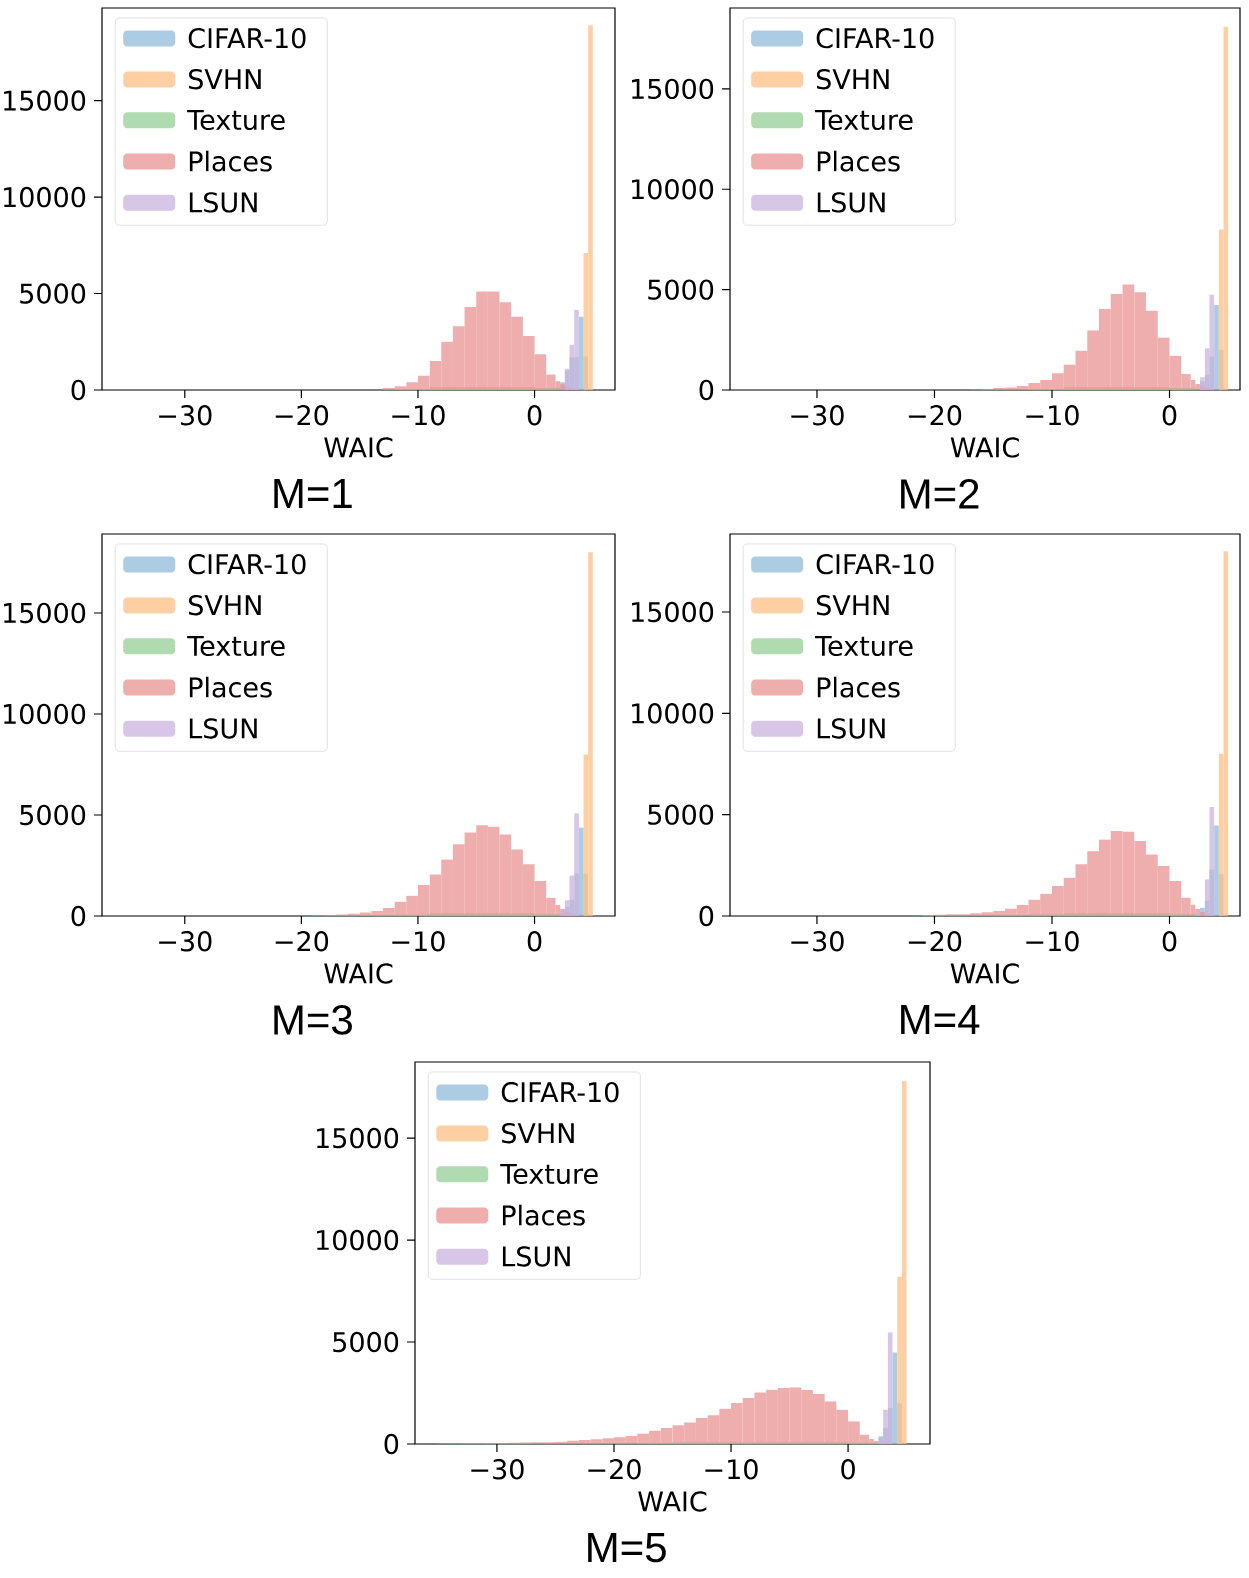 This screenshot has height=1578, width=1249. I want to click on text: M=3, so click(313, 1020).